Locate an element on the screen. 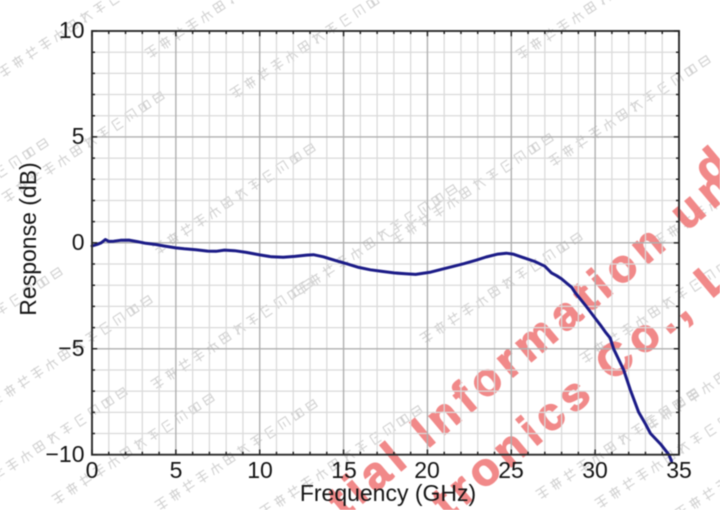 The height and width of the screenshot is (510, 720). svg-text: 35 is located at coordinates (679, 470).